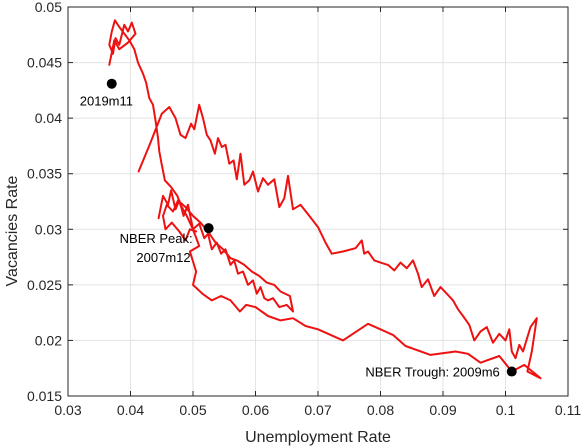  What do you see at coordinates (130, 410) in the screenshot?
I see `x-tick-label: 0.04` at bounding box center [130, 410].